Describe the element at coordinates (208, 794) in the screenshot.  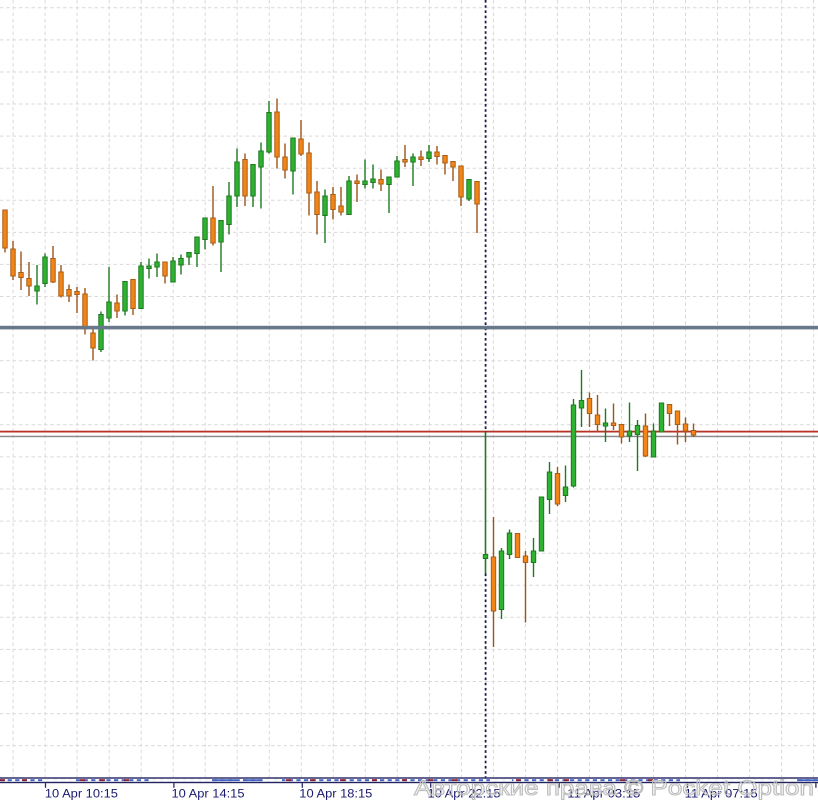
I see `svg-text: 10 Apr 14:15` at that location.